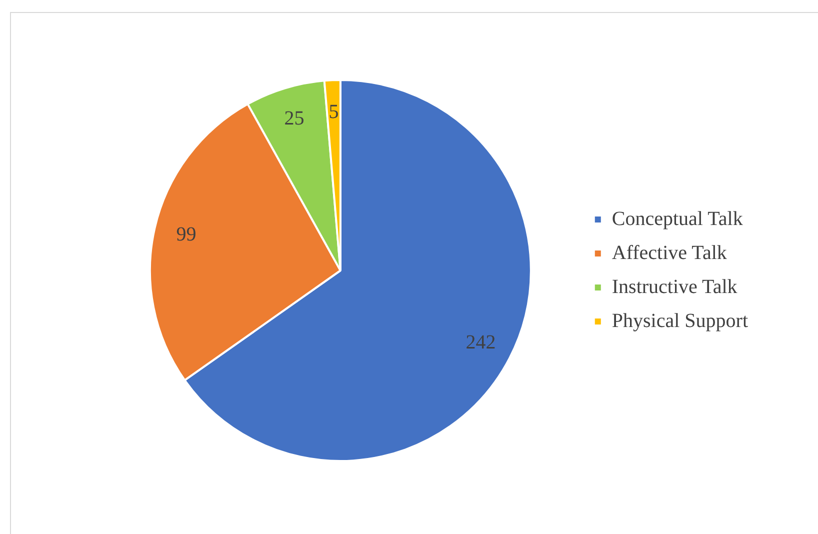 This screenshot has height=534, width=818. What do you see at coordinates (333, 111) in the screenshot?
I see `data-label: 5` at bounding box center [333, 111].